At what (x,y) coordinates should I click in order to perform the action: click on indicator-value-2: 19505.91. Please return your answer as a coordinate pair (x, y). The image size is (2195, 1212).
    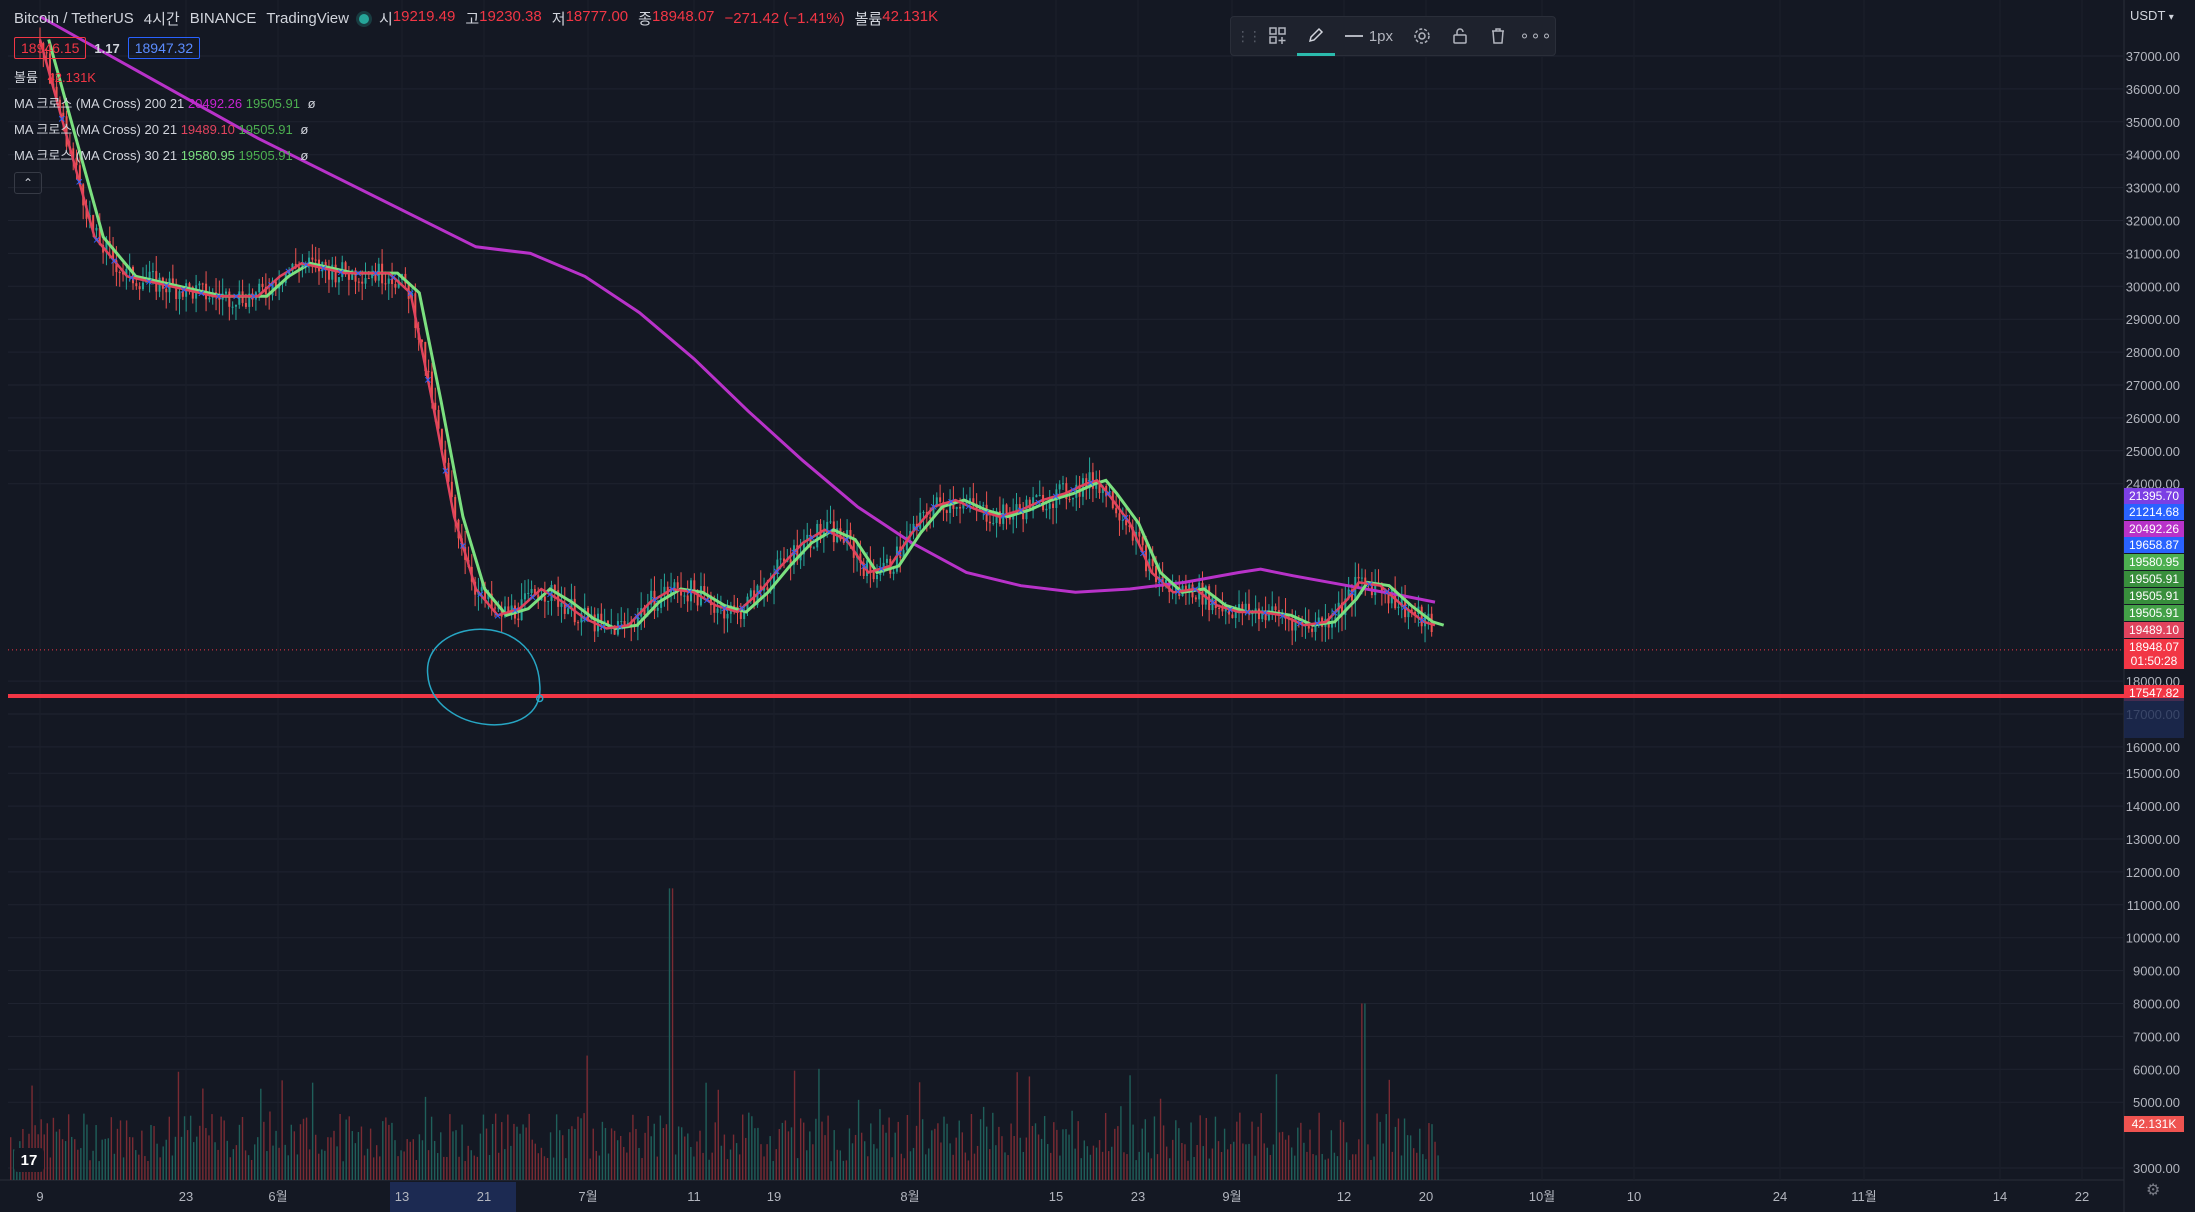
    Looking at the image, I should click on (265, 155).